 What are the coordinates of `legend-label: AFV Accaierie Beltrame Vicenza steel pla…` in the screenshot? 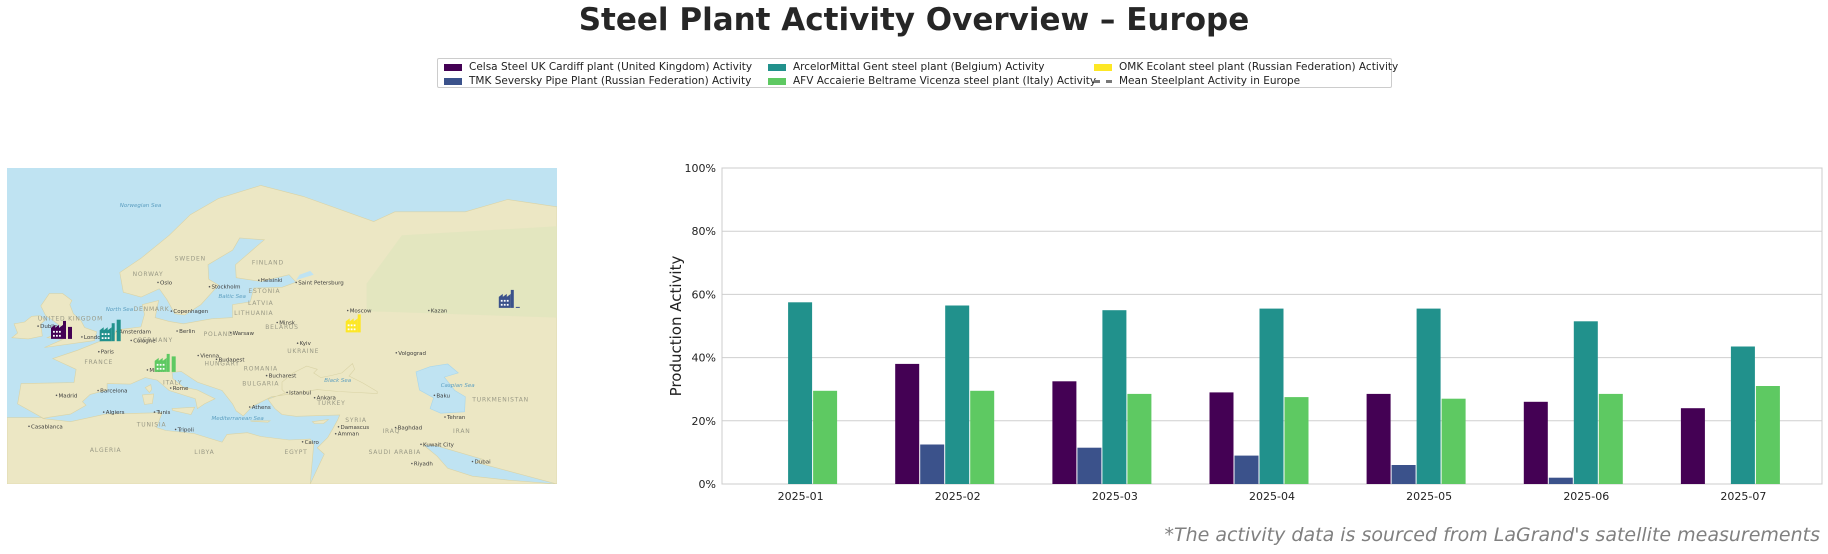 It's located at (945, 81).